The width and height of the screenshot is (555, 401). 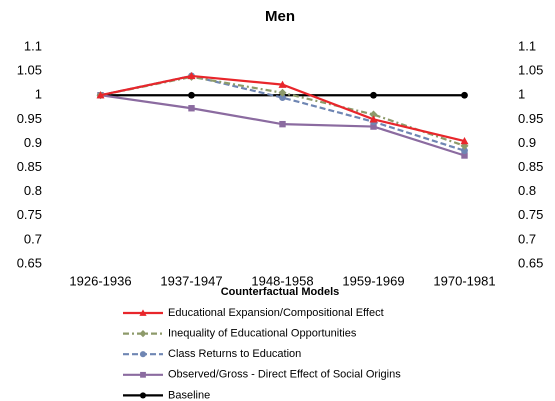 I want to click on x-tick-label: 1970-1981, so click(x=464, y=280).